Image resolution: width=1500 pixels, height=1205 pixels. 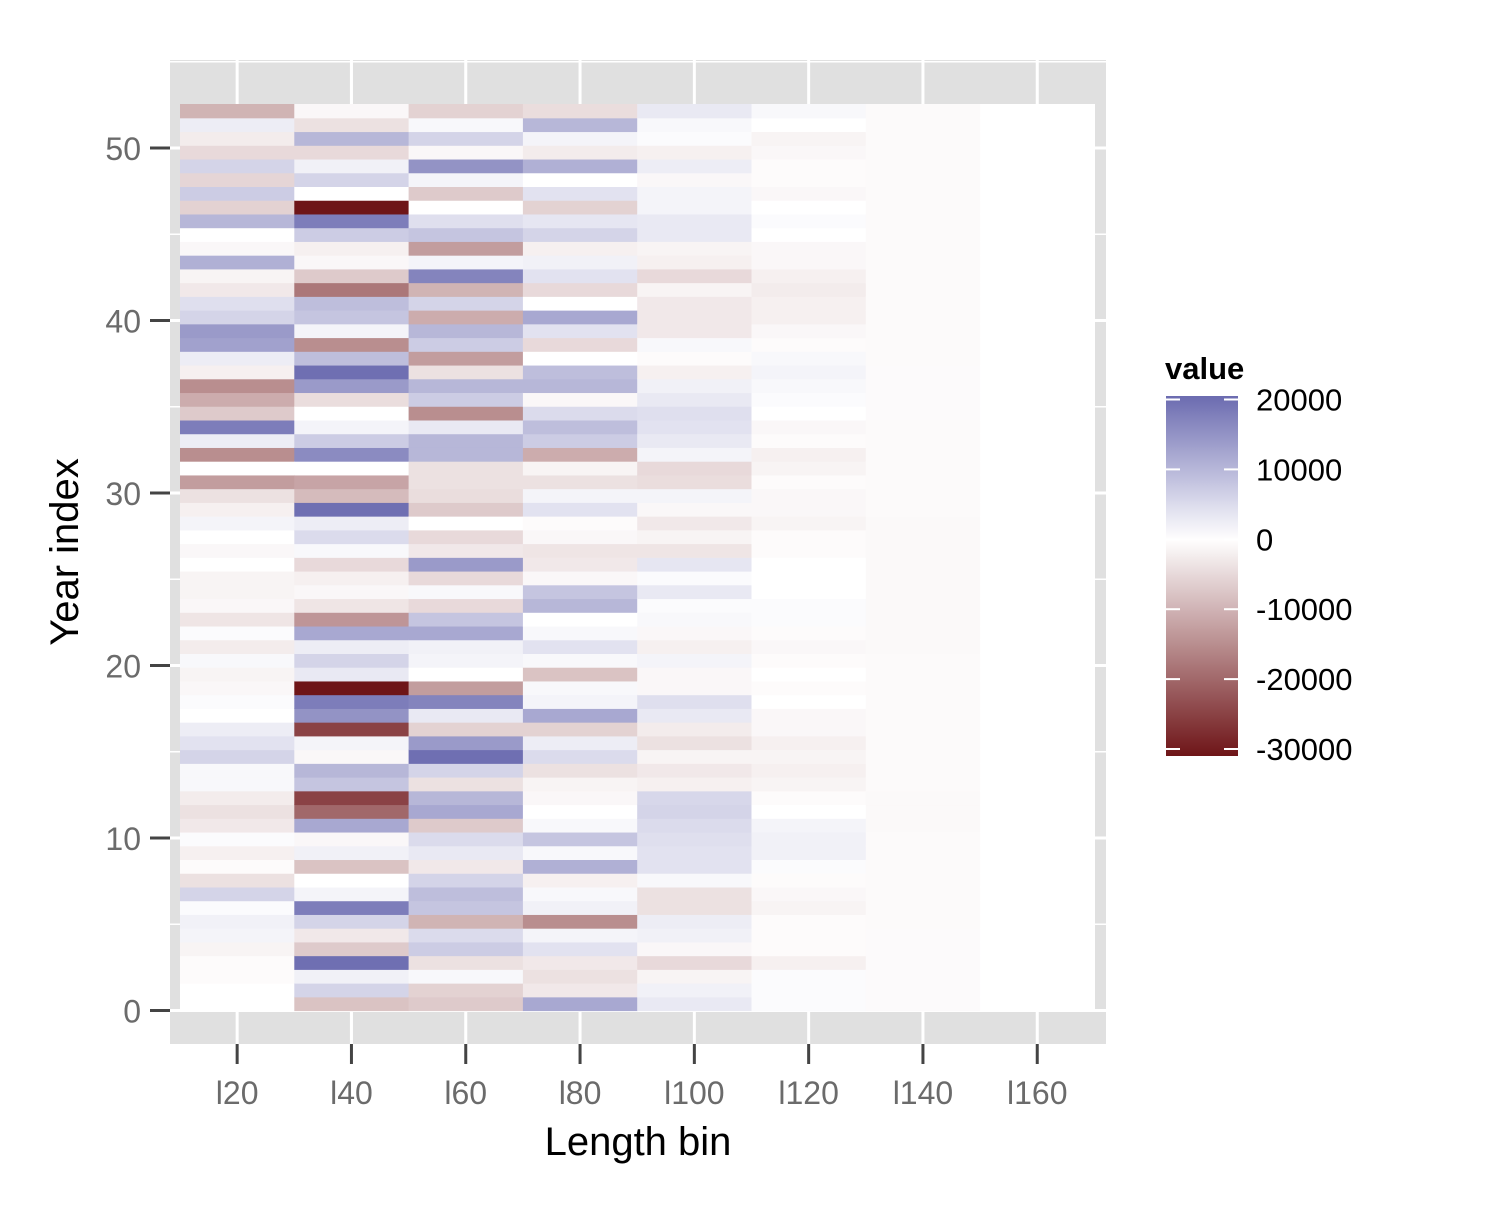 What do you see at coordinates (123, 494) in the screenshot?
I see `y-tick-label: 30` at bounding box center [123, 494].